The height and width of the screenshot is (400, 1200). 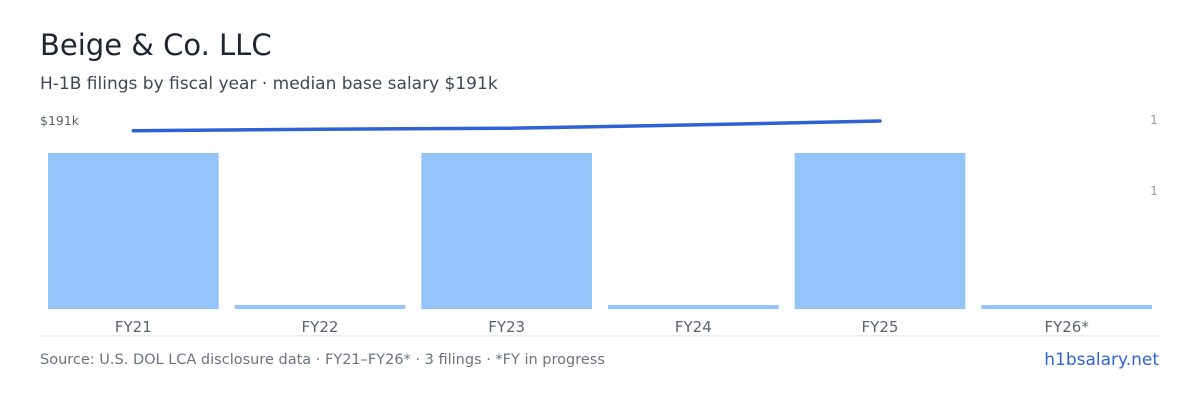 What do you see at coordinates (60, 120) in the screenshot?
I see `salary-axis-label: $191k` at bounding box center [60, 120].